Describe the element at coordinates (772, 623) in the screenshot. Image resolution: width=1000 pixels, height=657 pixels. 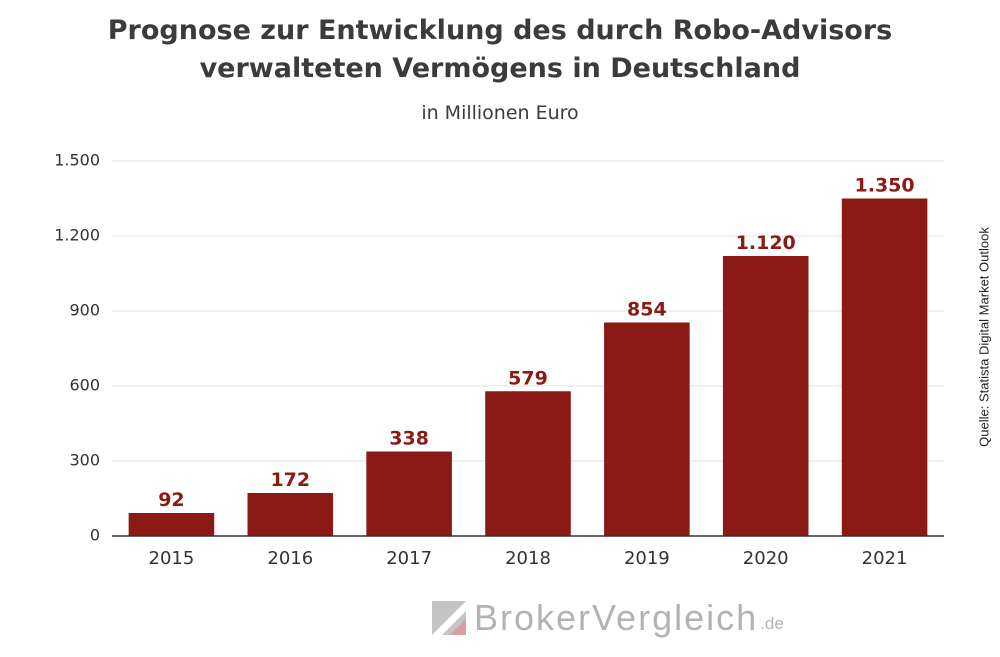
I see `brand-tld: .de` at that location.